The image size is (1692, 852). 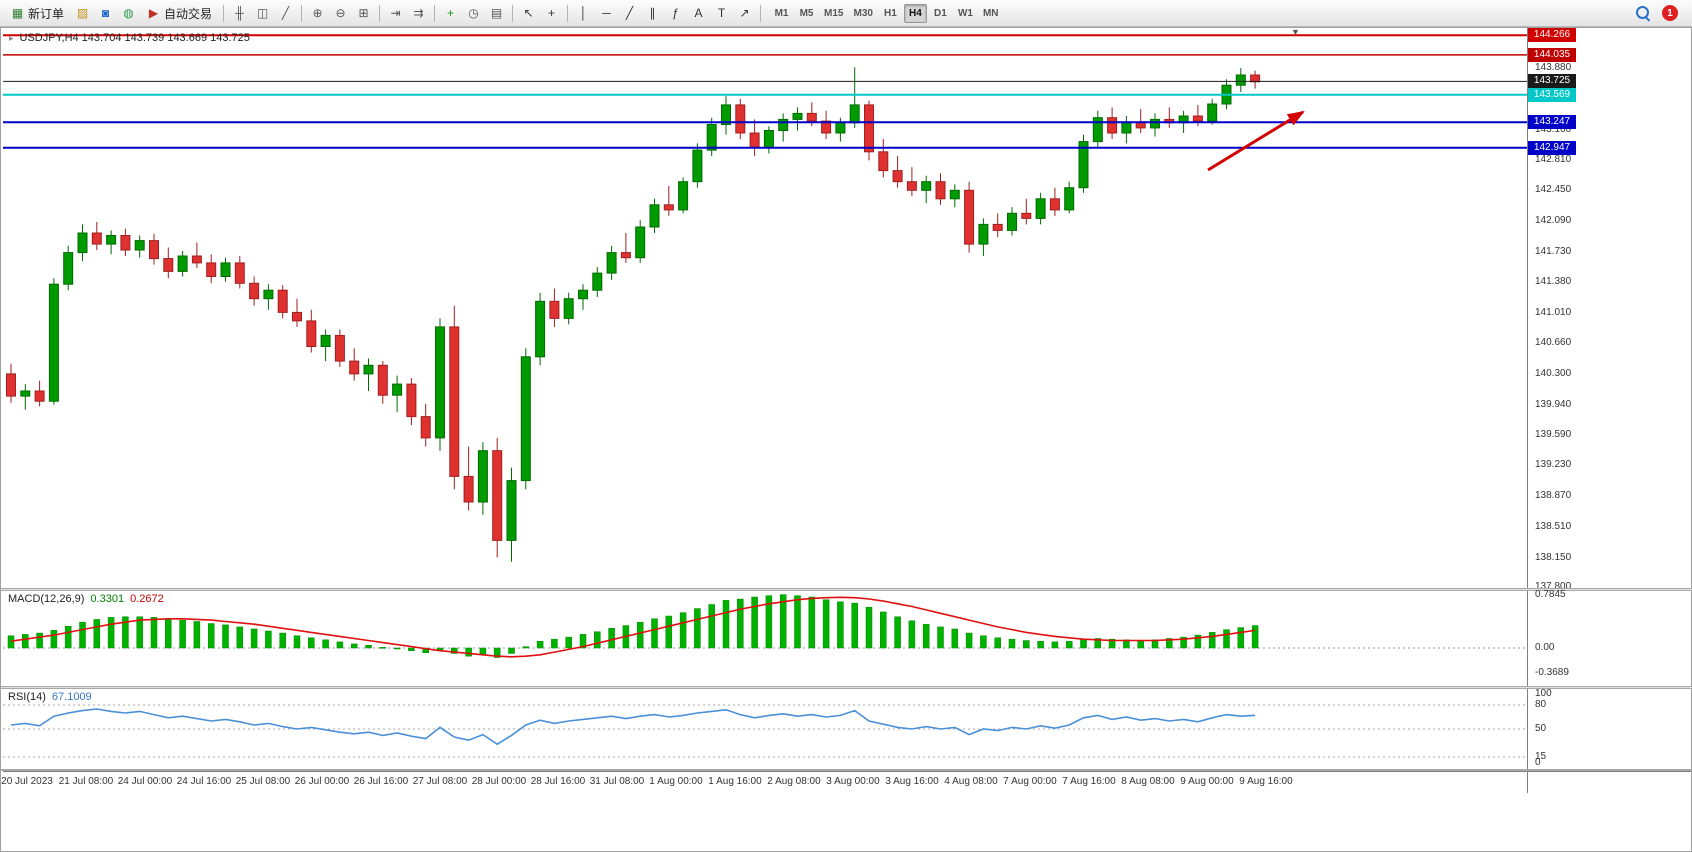 I want to click on text-label-button: T, so click(x=721, y=13).